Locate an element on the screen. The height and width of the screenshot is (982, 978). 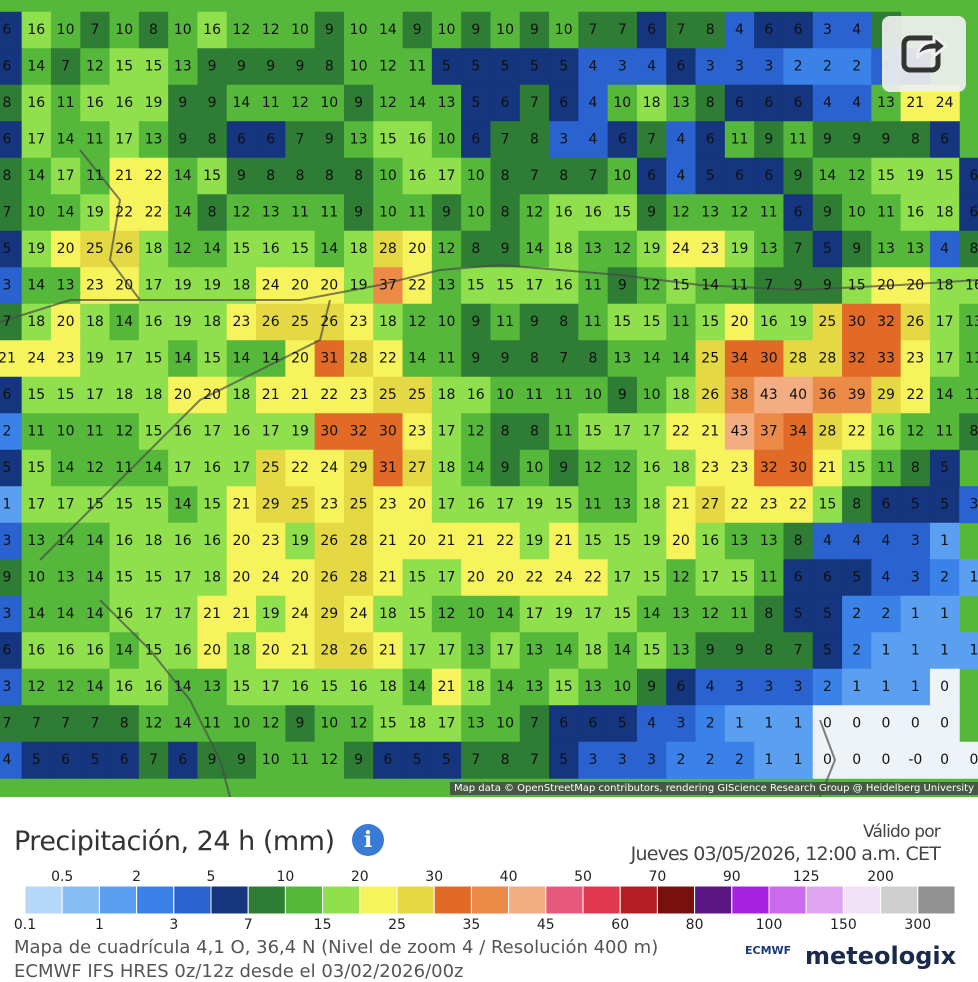
cell-value: 26 is located at coordinates (124, 249).